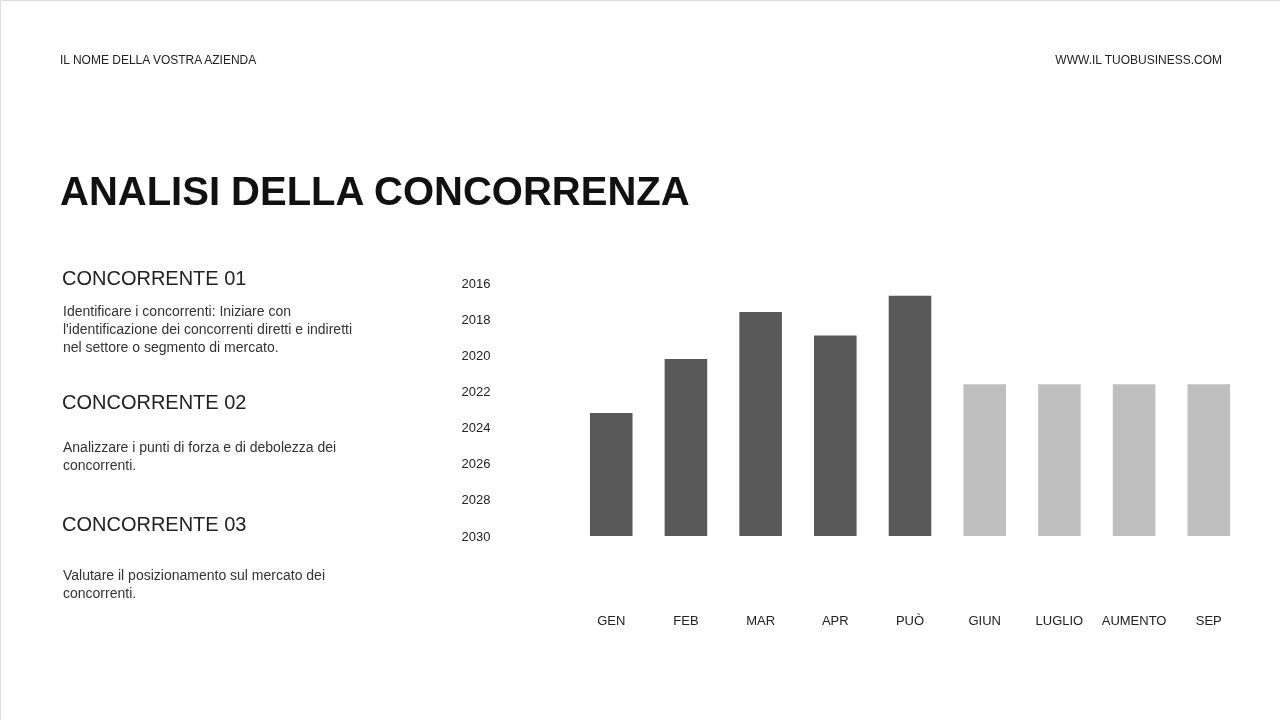 The height and width of the screenshot is (720, 1280). What do you see at coordinates (375, 191) in the screenshot?
I see `chart-title: ANALISI DELLA CONCORRENZA` at bounding box center [375, 191].